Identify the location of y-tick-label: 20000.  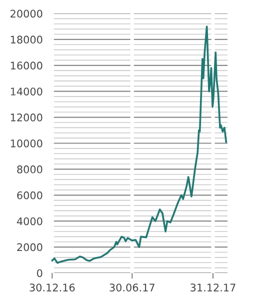
(26, 14).